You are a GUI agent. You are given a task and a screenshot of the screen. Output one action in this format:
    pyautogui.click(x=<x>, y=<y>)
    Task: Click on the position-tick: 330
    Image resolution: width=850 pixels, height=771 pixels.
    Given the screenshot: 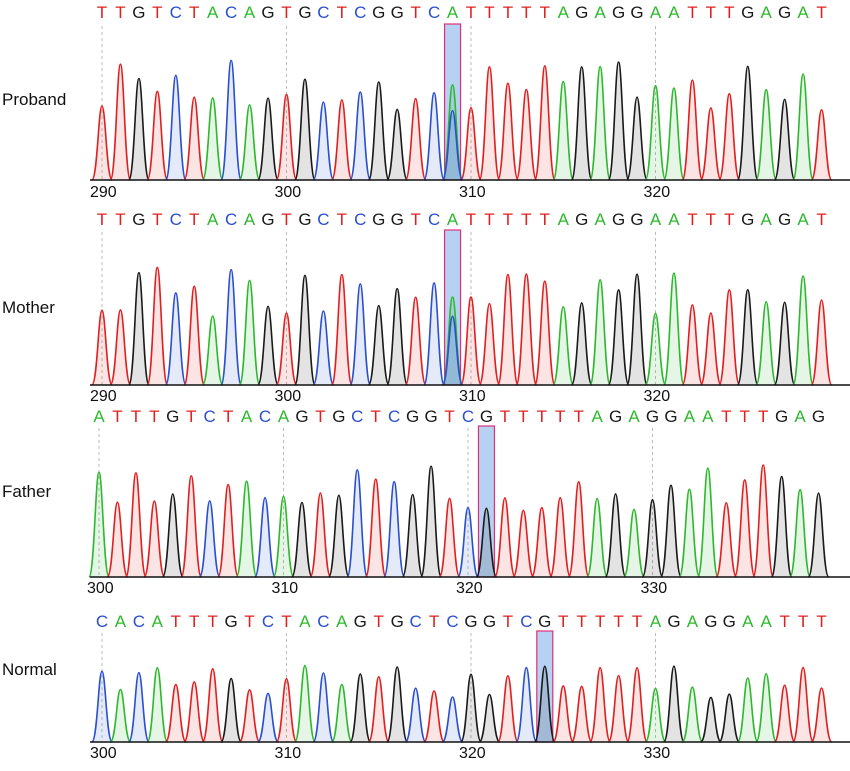 What is the action you would take?
    pyautogui.click(x=657, y=753)
    